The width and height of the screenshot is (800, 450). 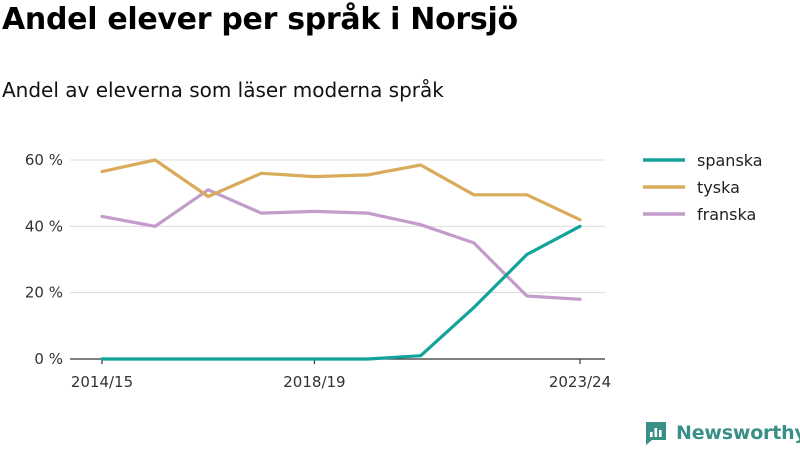 I want to click on chart-title: Andel elever per språk i Norsjö, so click(x=260, y=19).